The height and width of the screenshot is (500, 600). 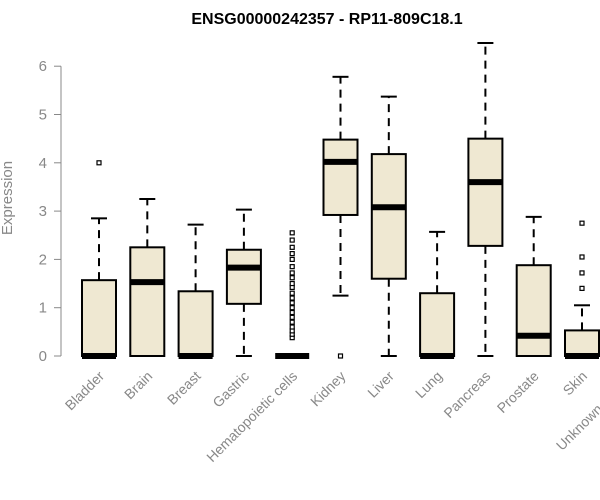 What do you see at coordinates (43, 163) in the screenshot?
I see `y-tick-label: 4` at bounding box center [43, 163].